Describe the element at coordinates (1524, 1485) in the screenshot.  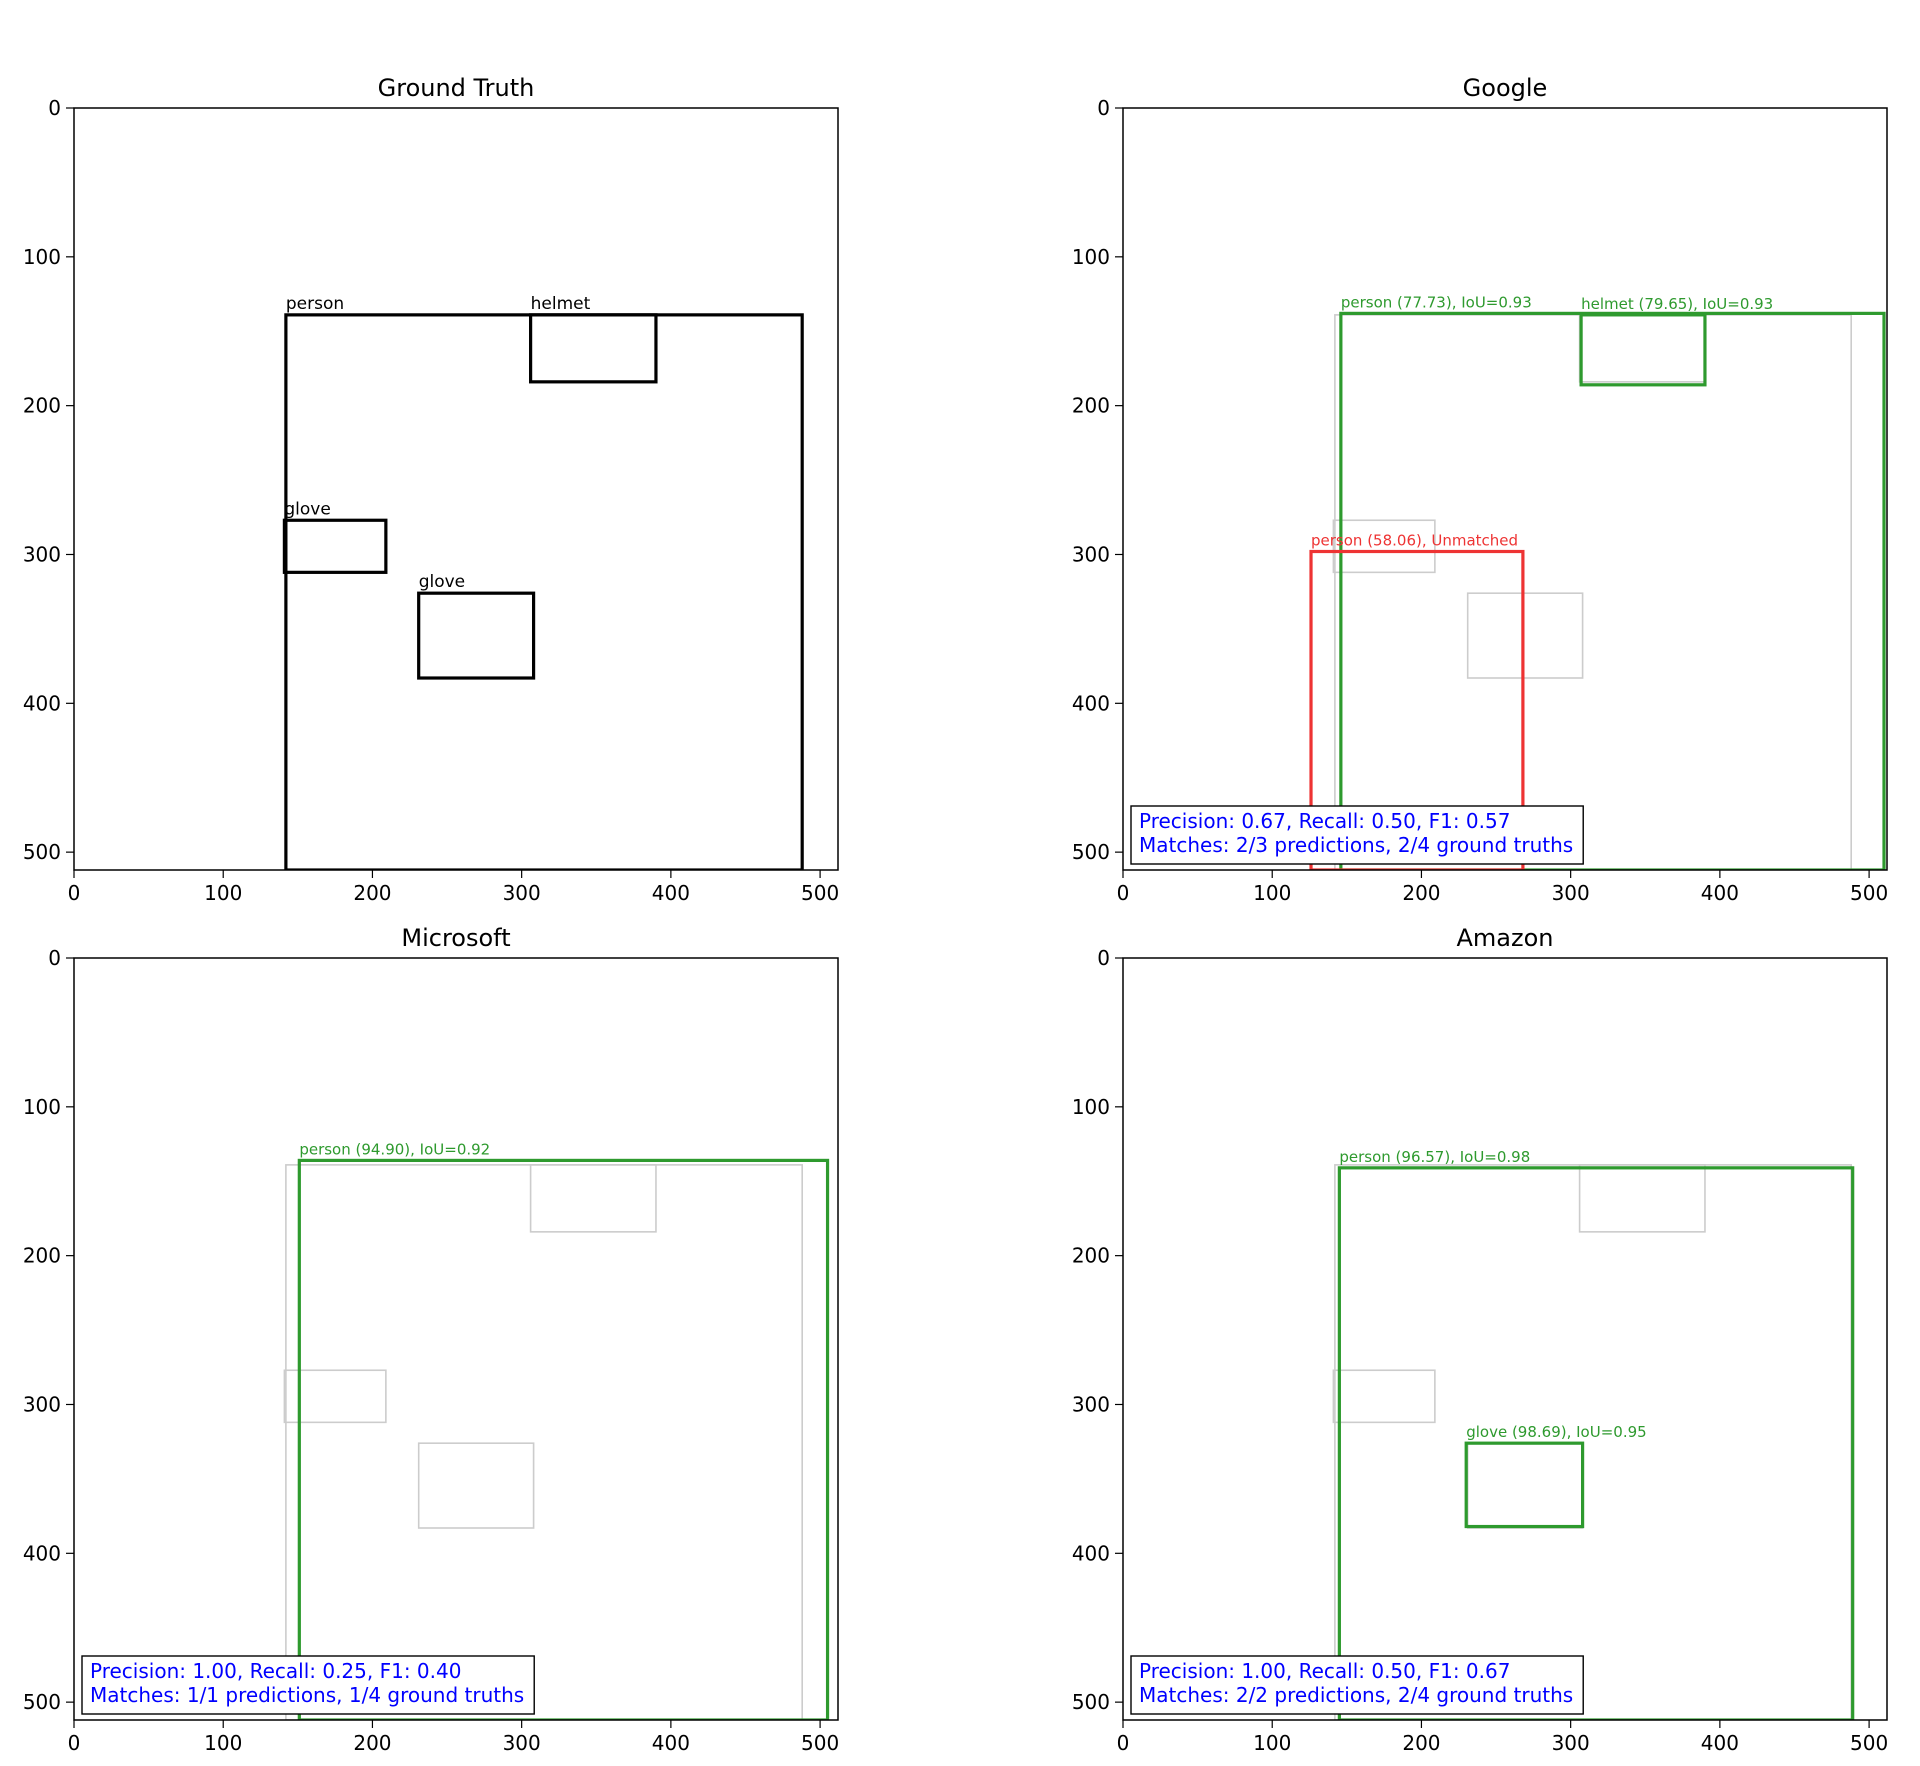
I see `pred-box-glove` at that location.